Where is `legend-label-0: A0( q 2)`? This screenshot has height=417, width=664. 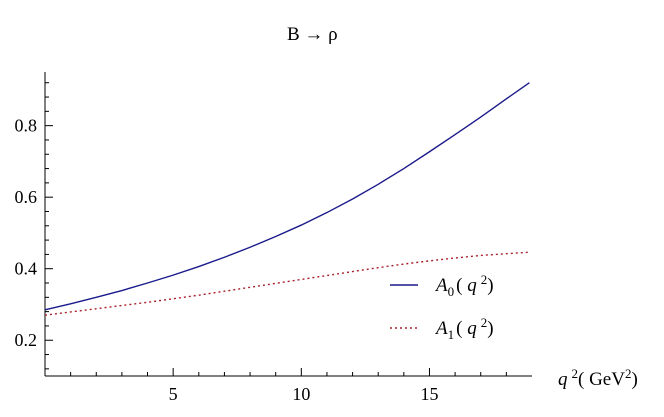 legend-label-0: A0( q 2) is located at coordinates (464, 285).